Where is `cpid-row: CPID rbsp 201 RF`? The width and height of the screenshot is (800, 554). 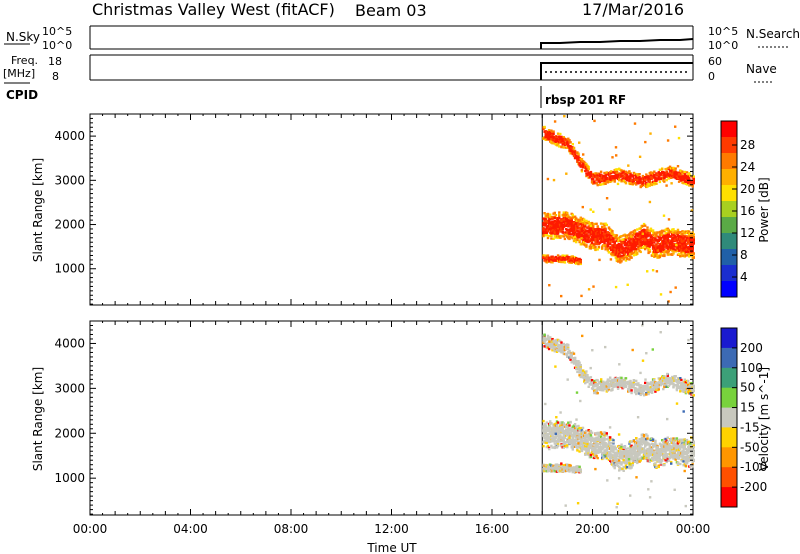
cpid-row: CPID rbsp 201 RF is located at coordinates (315, 95).